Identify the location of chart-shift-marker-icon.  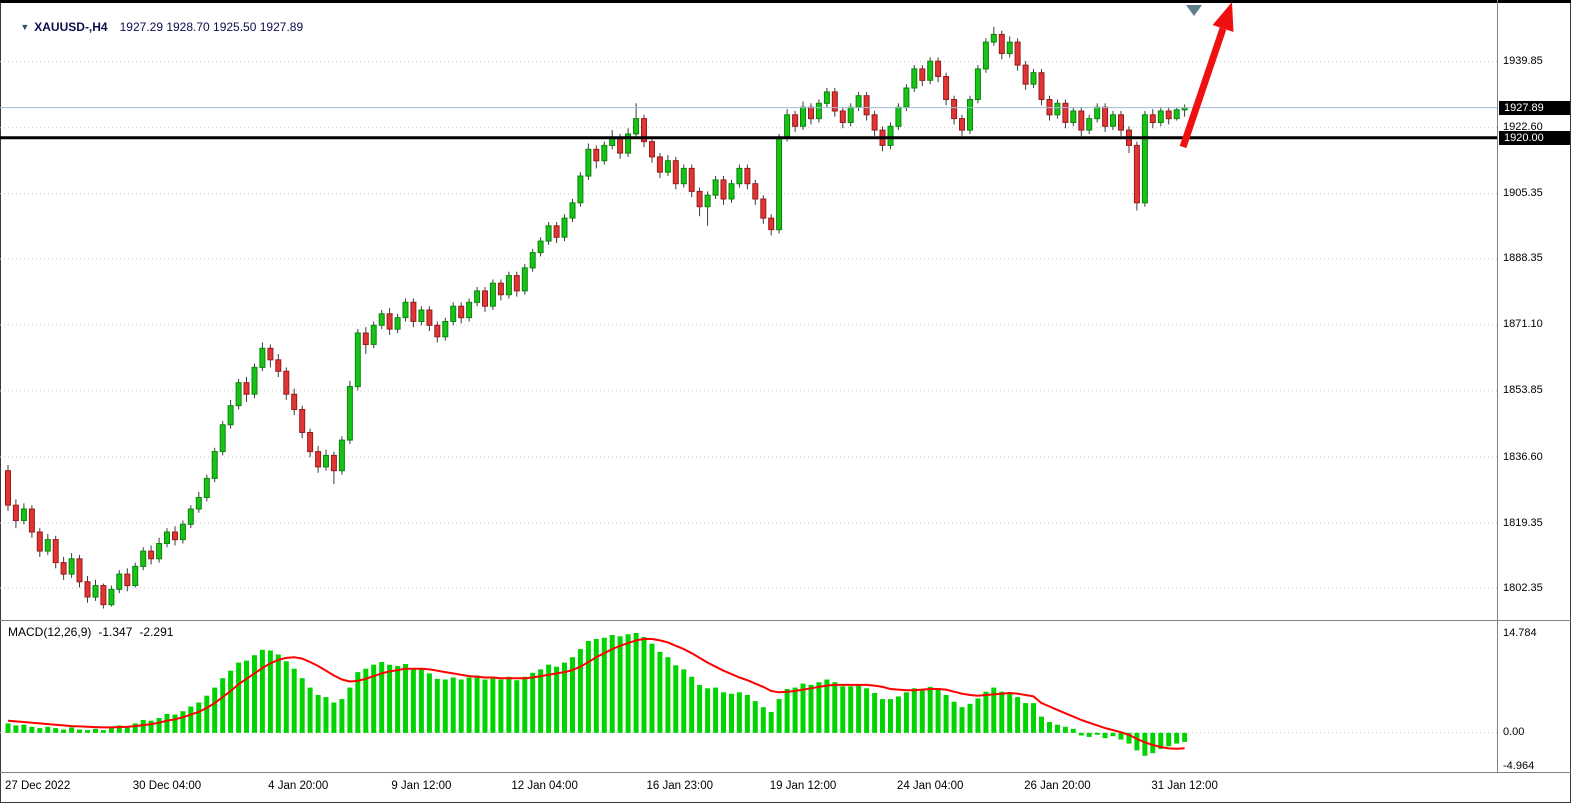
(1194, 10).